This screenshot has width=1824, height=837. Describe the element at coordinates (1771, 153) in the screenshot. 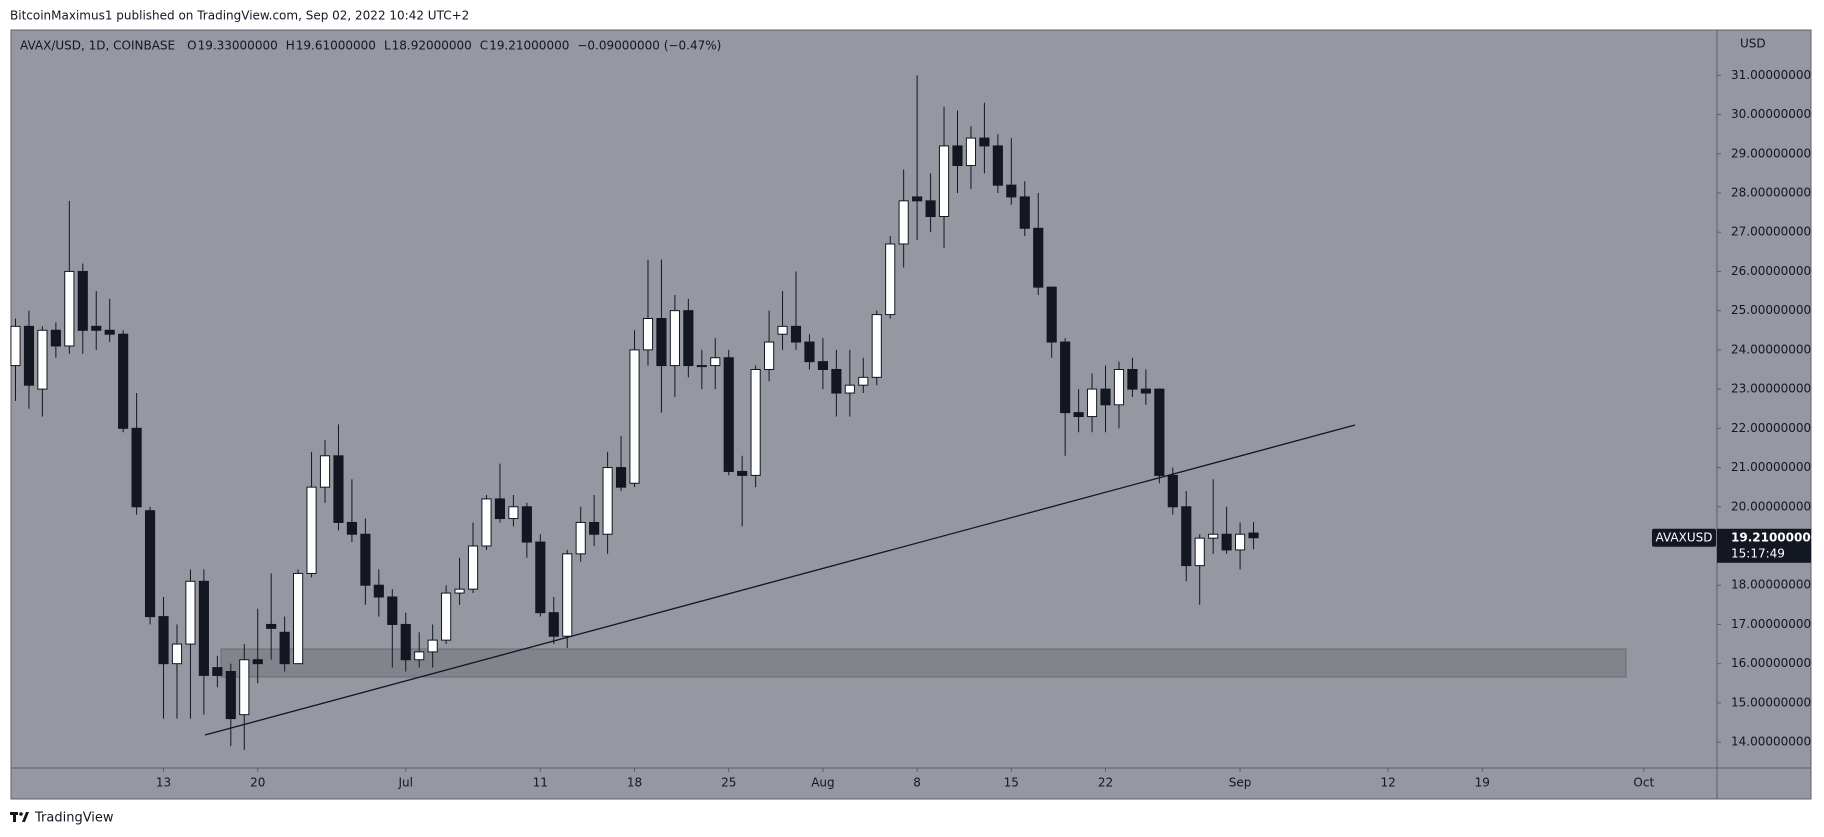

I see `y-tick-label: 29.00000000` at that location.